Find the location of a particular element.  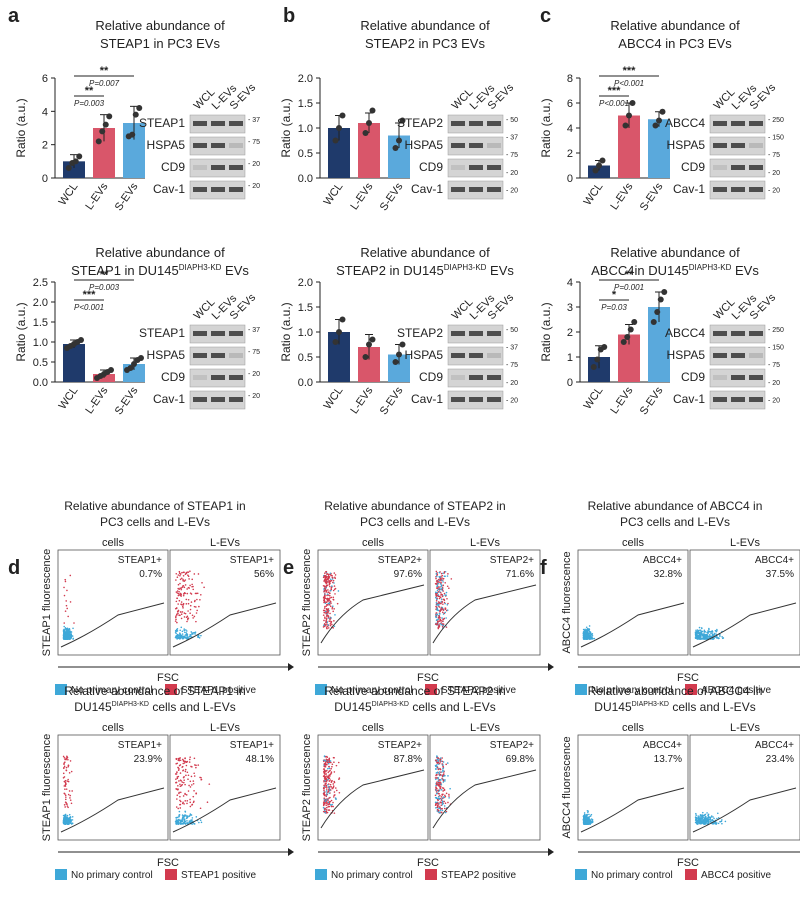

gate-line is located at coordinates (224, 810).